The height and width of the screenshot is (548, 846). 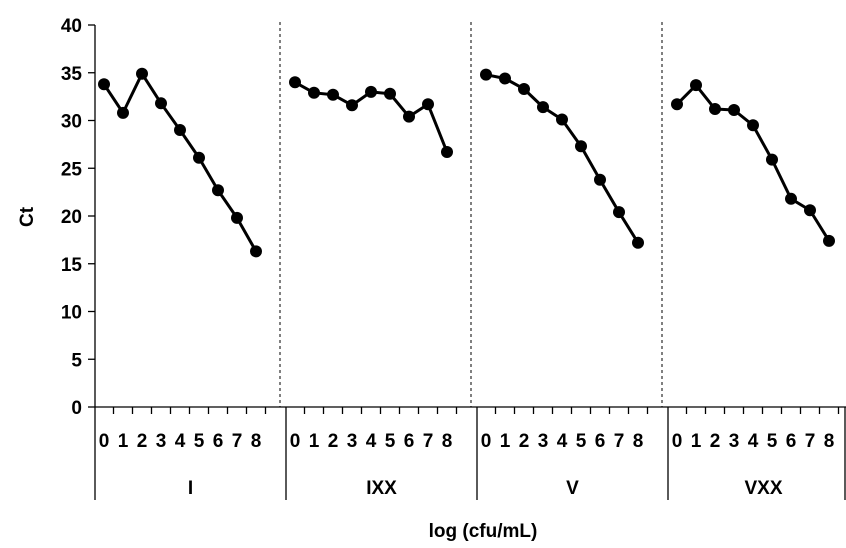 What do you see at coordinates (76, 360) in the screenshot?
I see `y-tick-label: 5` at bounding box center [76, 360].